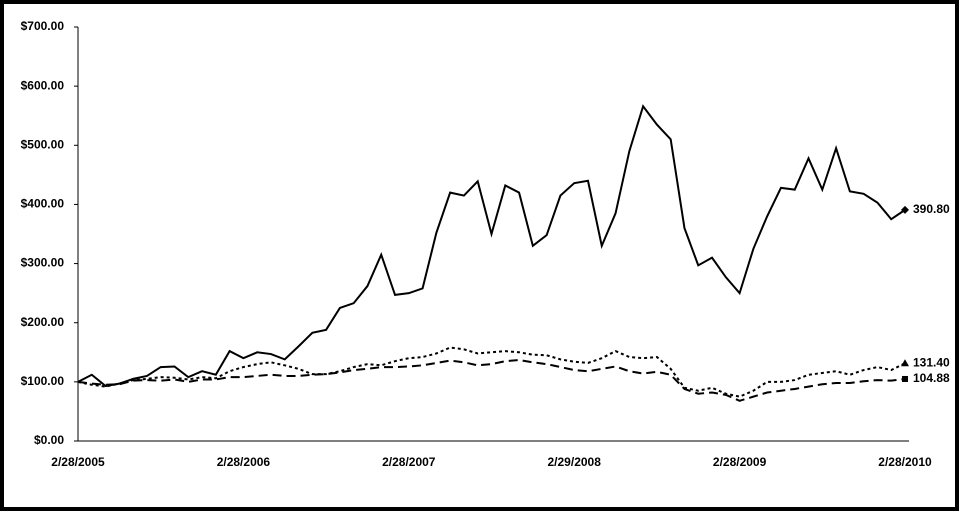 The height and width of the screenshot is (511, 959). I want to click on y-tick-label: $700.00, so click(43, 26).